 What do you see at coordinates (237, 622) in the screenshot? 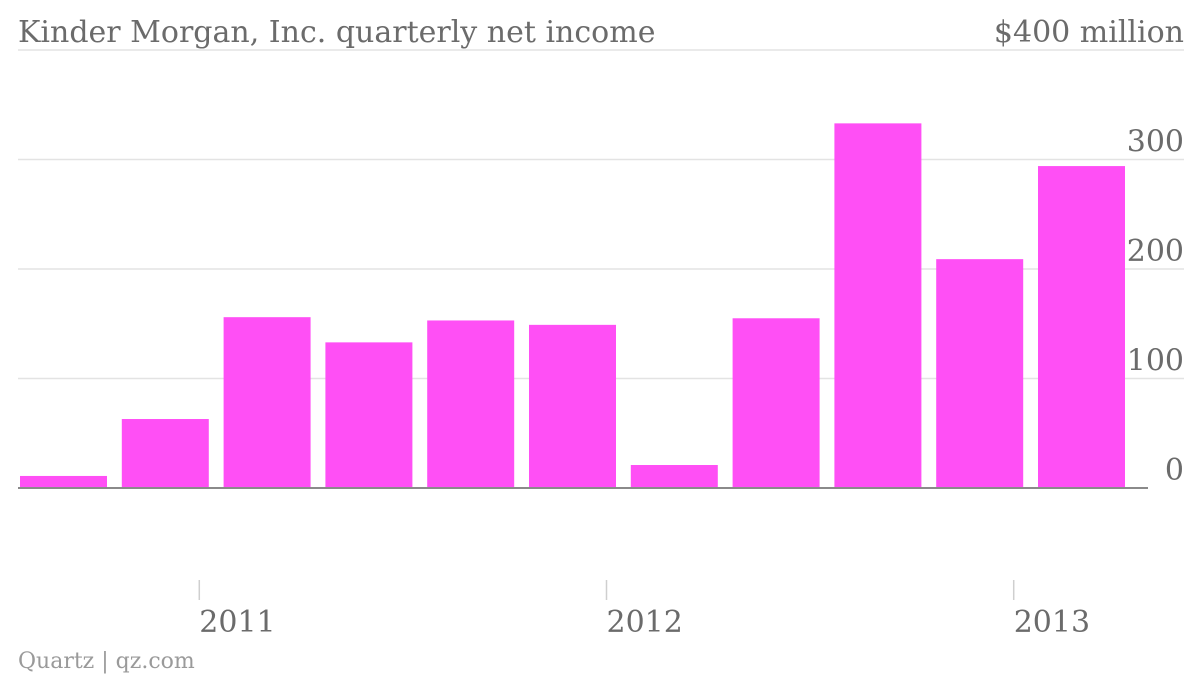
I see `x-tick-label: 2011` at bounding box center [237, 622].